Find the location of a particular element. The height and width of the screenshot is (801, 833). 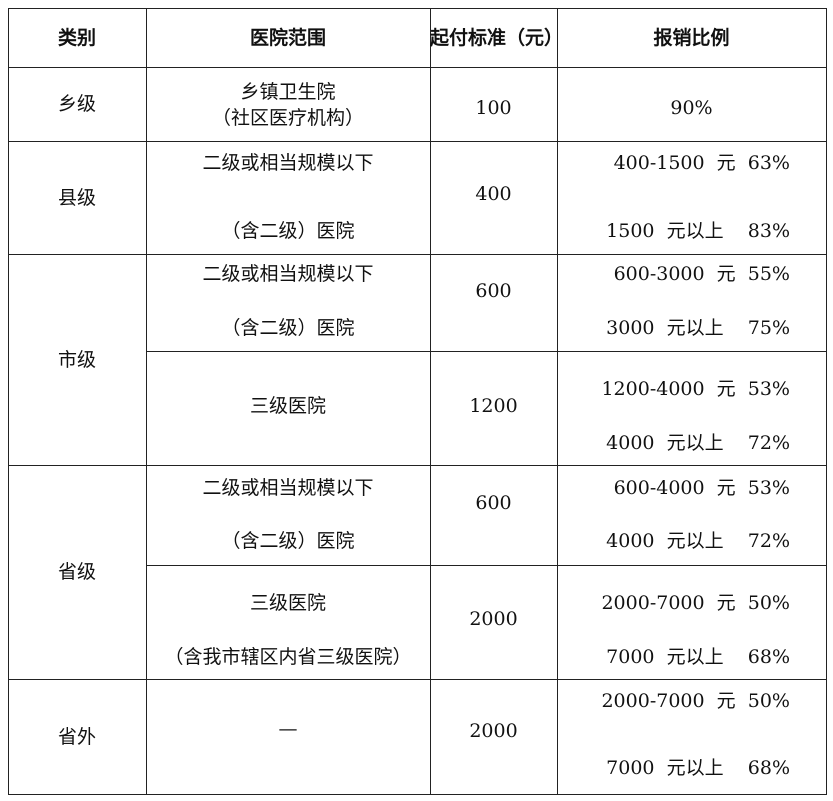

column-header: 医院范围 is located at coordinates (287, 38).